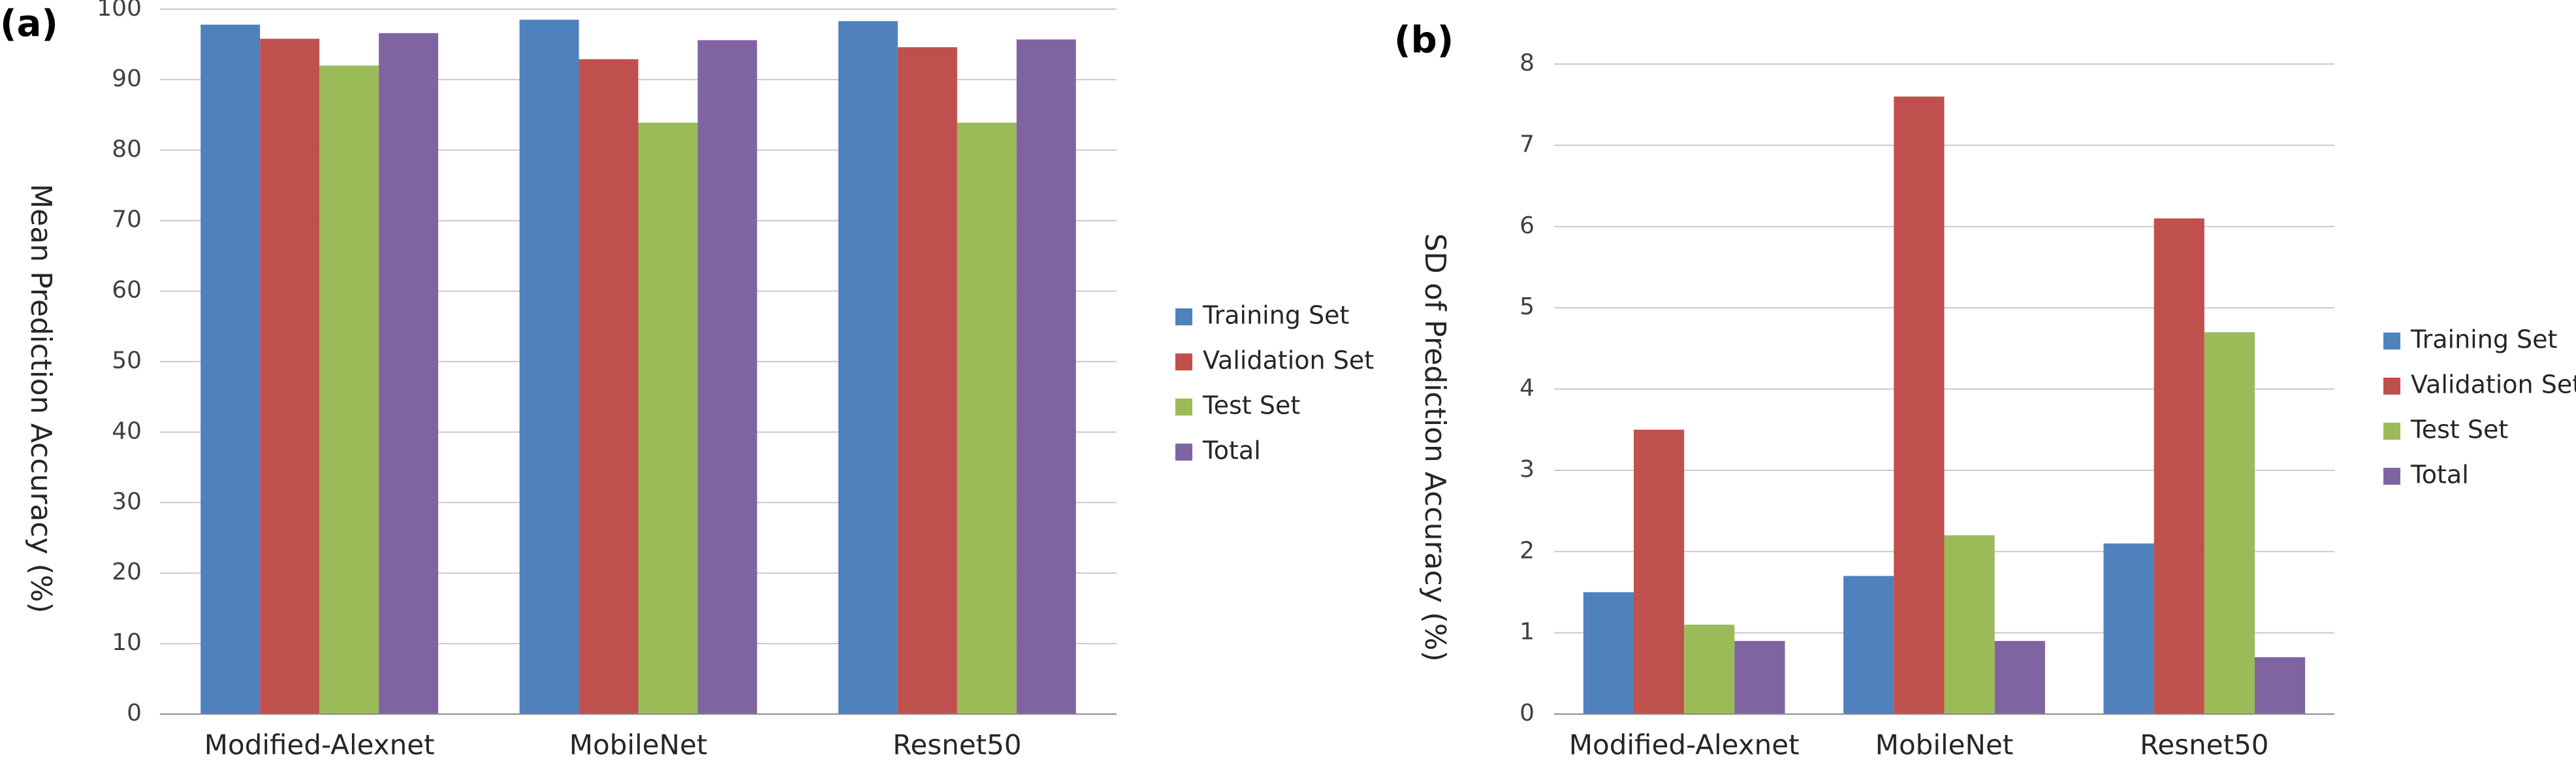  Describe the element at coordinates (1527, 63) in the screenshot. I see `b-y-tick-label: 8` at that location.